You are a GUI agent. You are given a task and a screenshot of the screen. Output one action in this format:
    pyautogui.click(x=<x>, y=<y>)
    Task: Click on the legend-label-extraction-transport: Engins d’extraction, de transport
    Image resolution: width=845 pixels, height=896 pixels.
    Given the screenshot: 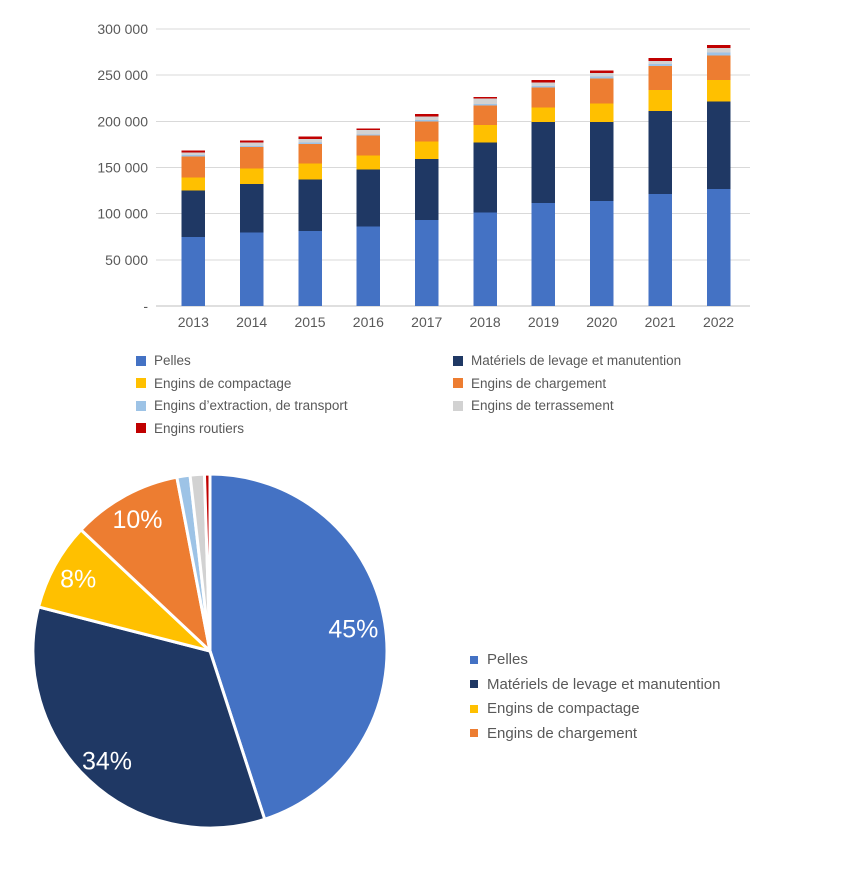 What is the action you would take?
    pyautogui.click(x=251, y=405)
    